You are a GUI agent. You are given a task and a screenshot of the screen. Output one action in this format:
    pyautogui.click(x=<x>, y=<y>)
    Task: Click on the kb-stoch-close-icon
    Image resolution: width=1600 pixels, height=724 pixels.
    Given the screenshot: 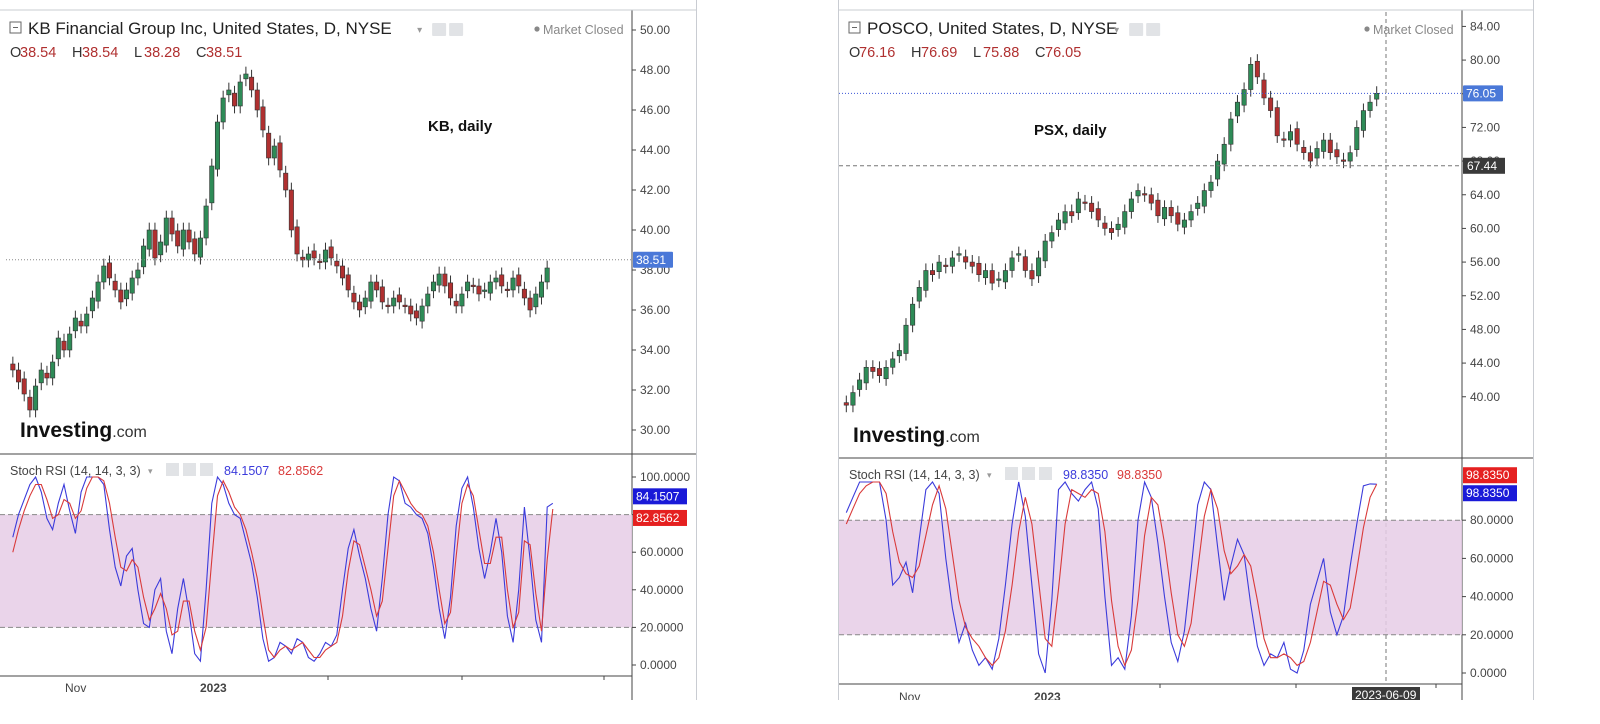 What is the action you would take?
    pyautogui.click(x=206, y=469)
    